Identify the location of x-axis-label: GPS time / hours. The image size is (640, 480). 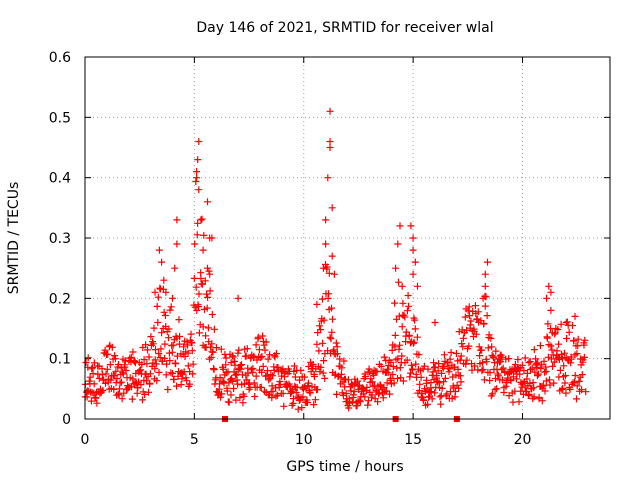
(344, 467).